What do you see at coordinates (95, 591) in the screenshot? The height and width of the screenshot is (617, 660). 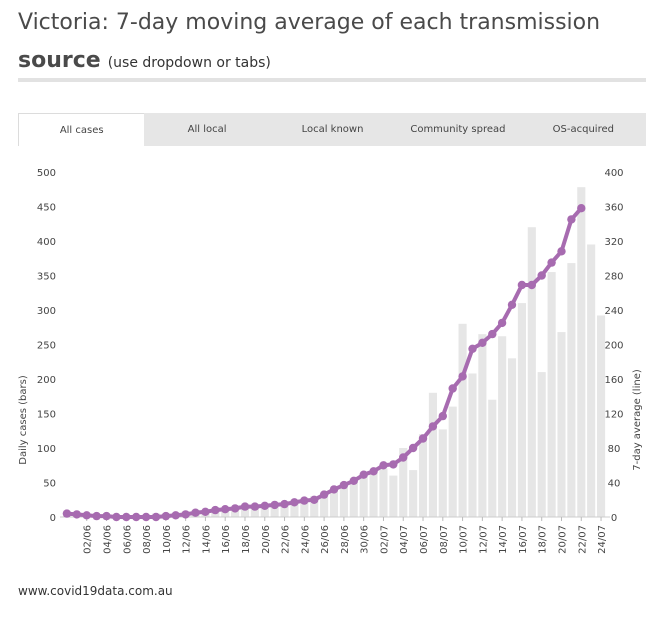 I see `source-url: www.covid19data.com.au` at bounding box center [95, 591].